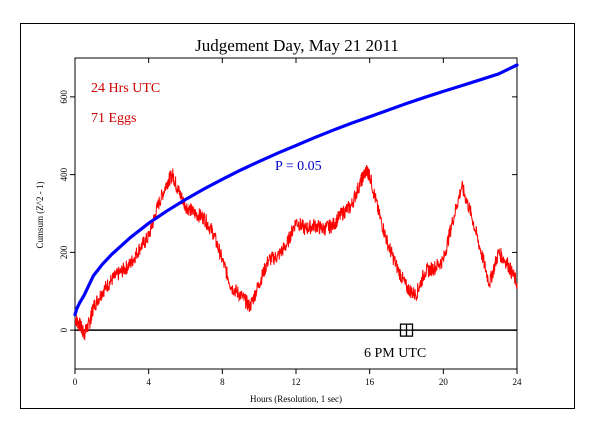 The height and width of the screenshot is (432, 596). Describe the element at coordinates (297, 45) in the screenshot. I see `chart-title: Judgement Day, May 21 2011` at that location.